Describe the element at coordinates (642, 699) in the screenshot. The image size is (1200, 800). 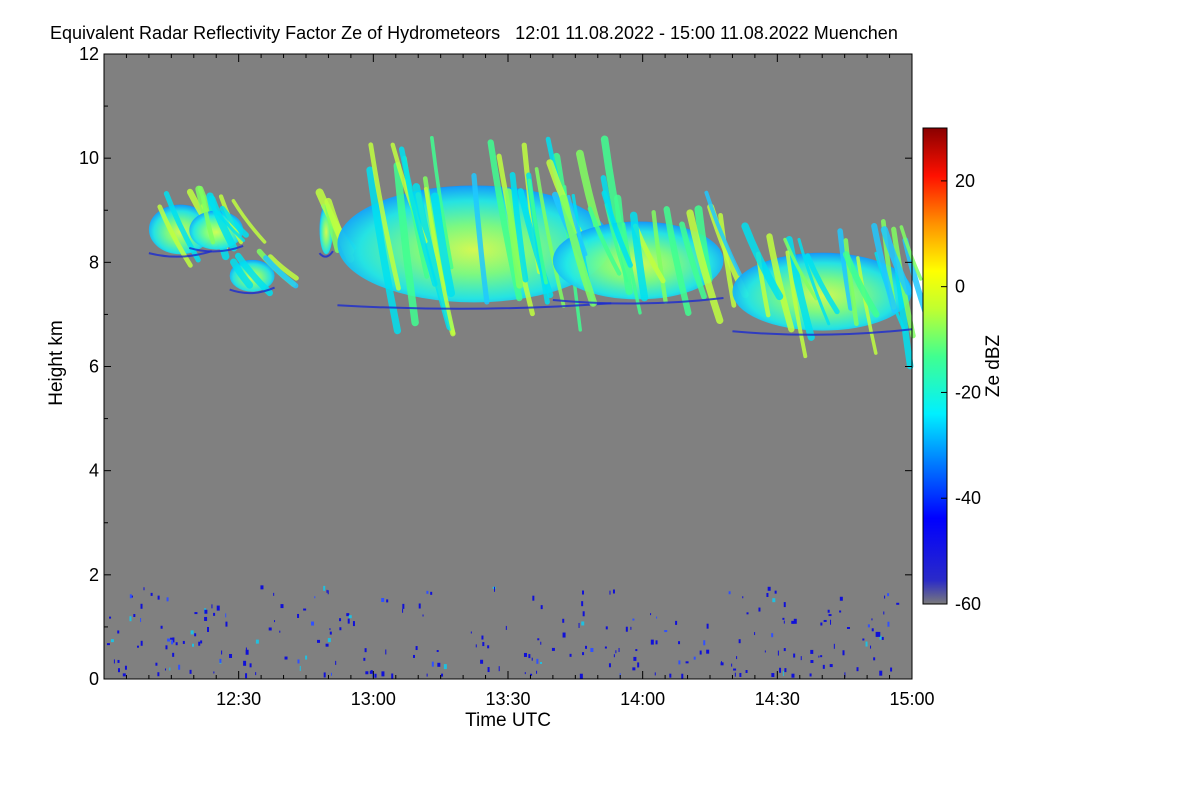
I see `x-tick-label: 14:00` at that location.